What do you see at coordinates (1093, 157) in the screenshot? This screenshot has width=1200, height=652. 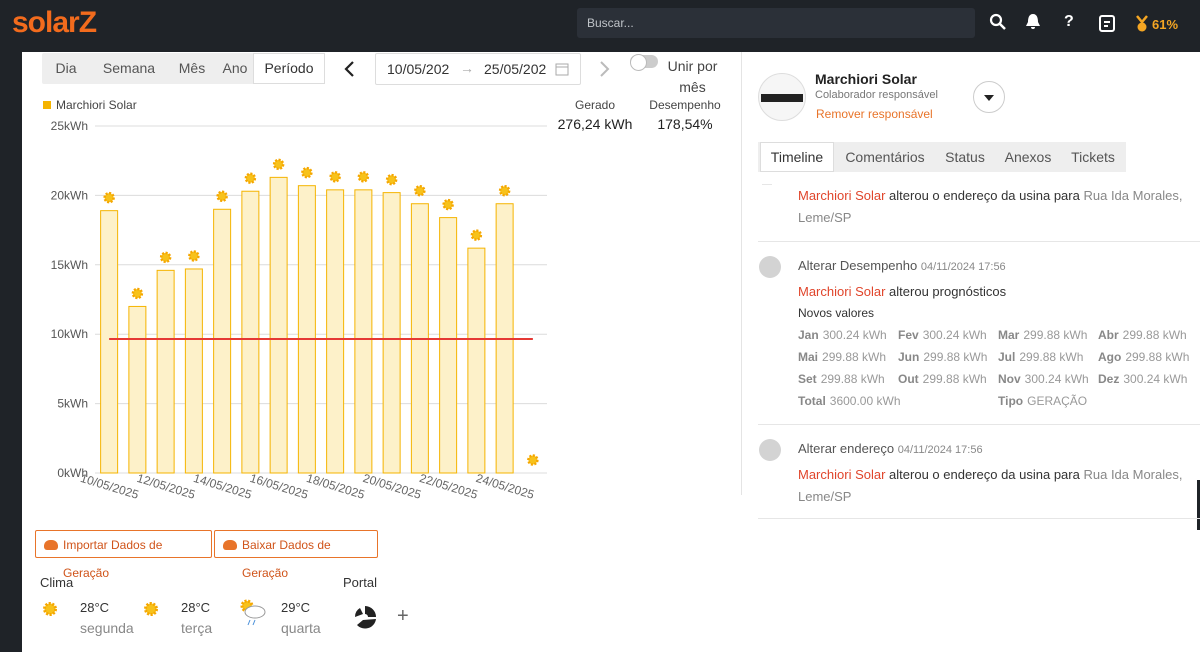 I see `timeline-tab: Tickets` at bounding box center [1093, 157].